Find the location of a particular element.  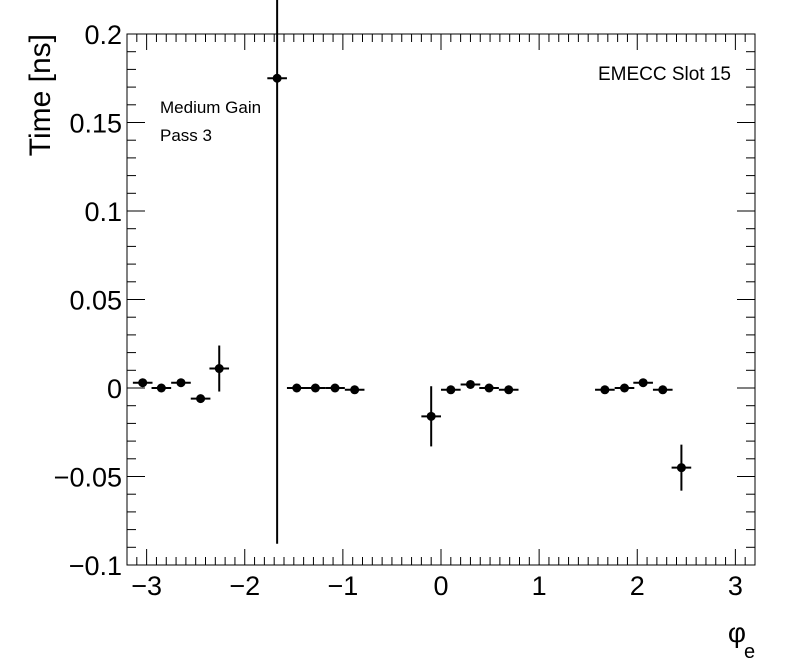

y-axis-label: Time [ns] is located at coordinates (40, 95).